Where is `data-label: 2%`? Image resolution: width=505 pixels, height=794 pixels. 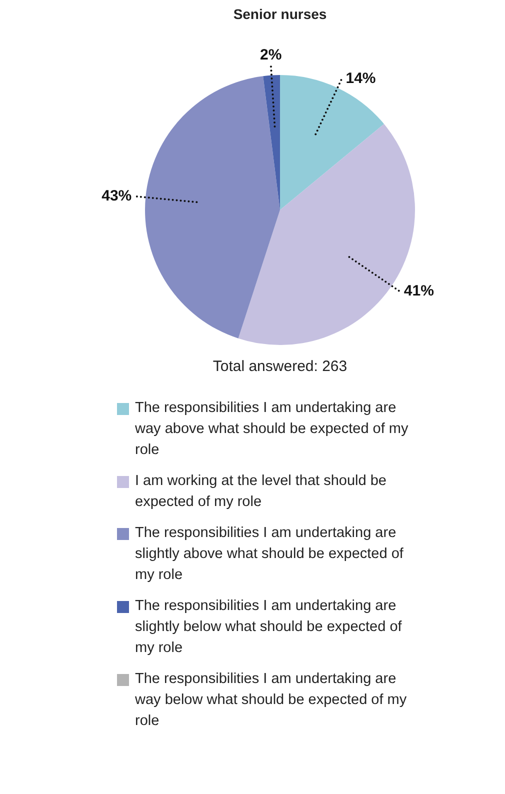 data-label: 2% is located at coordinates (271, 55).